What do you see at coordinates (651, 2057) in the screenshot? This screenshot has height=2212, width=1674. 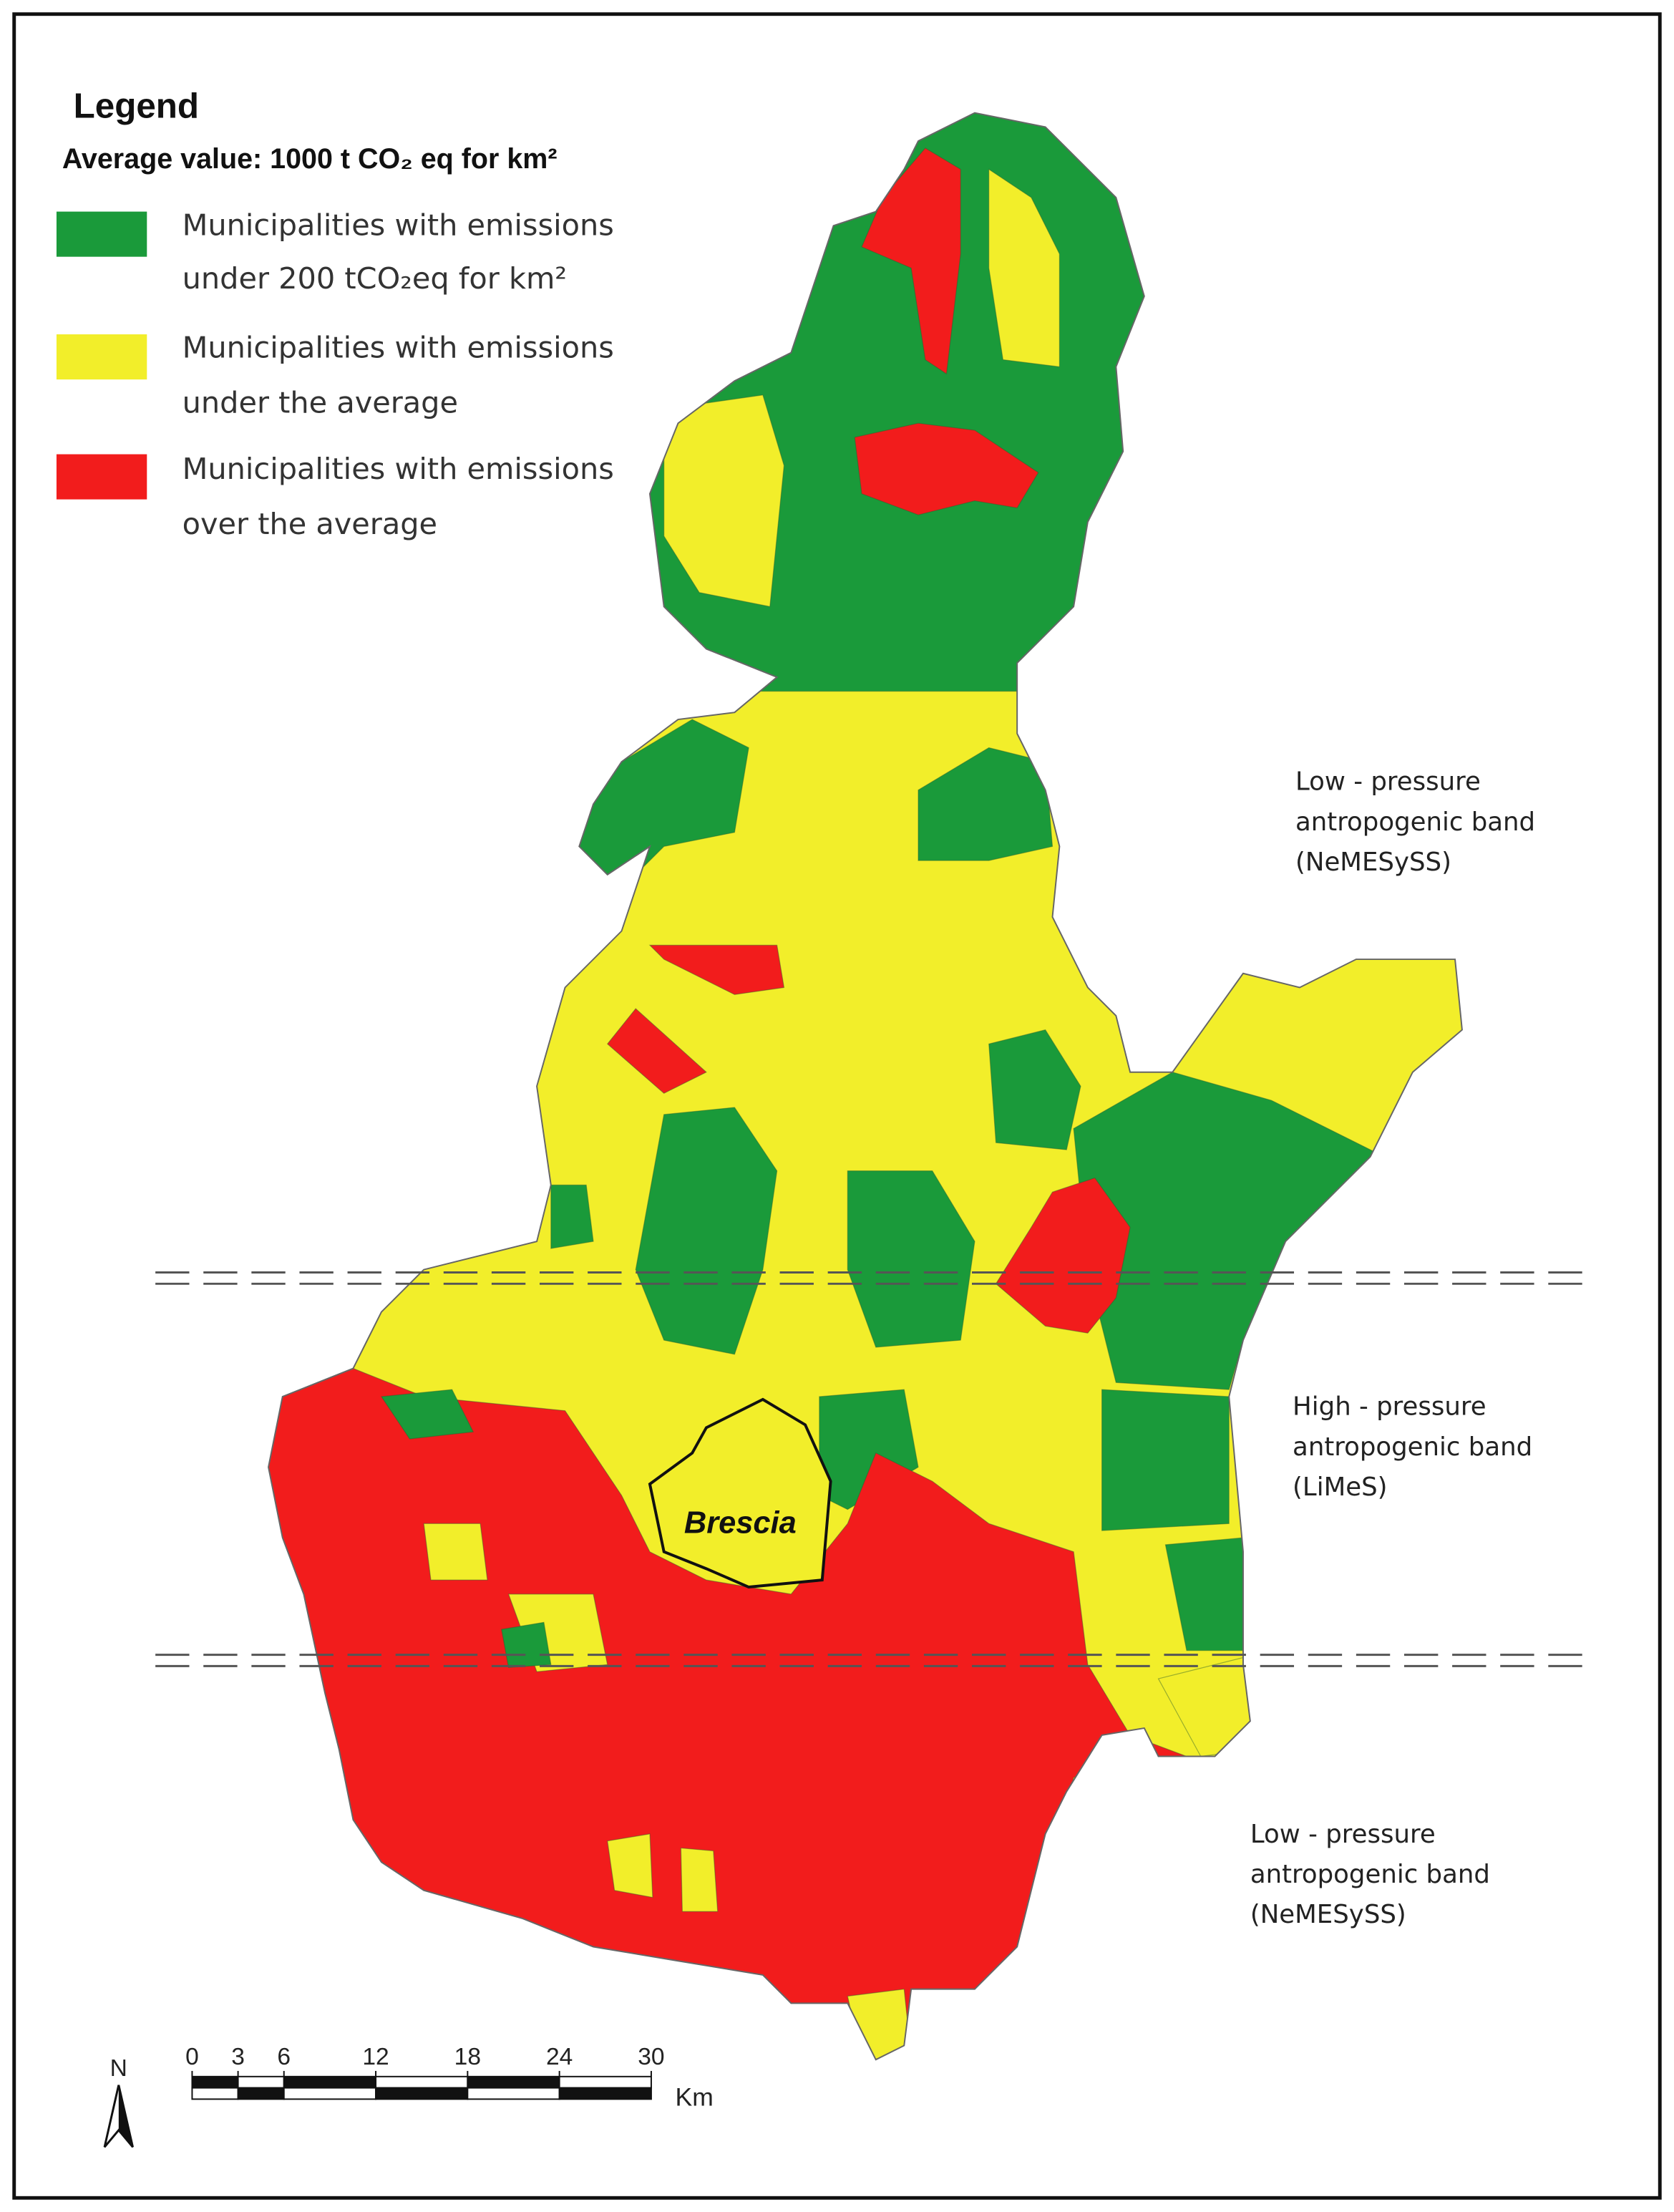 I see `scale-tick-label: 30` at bounding box center [651, 2057].